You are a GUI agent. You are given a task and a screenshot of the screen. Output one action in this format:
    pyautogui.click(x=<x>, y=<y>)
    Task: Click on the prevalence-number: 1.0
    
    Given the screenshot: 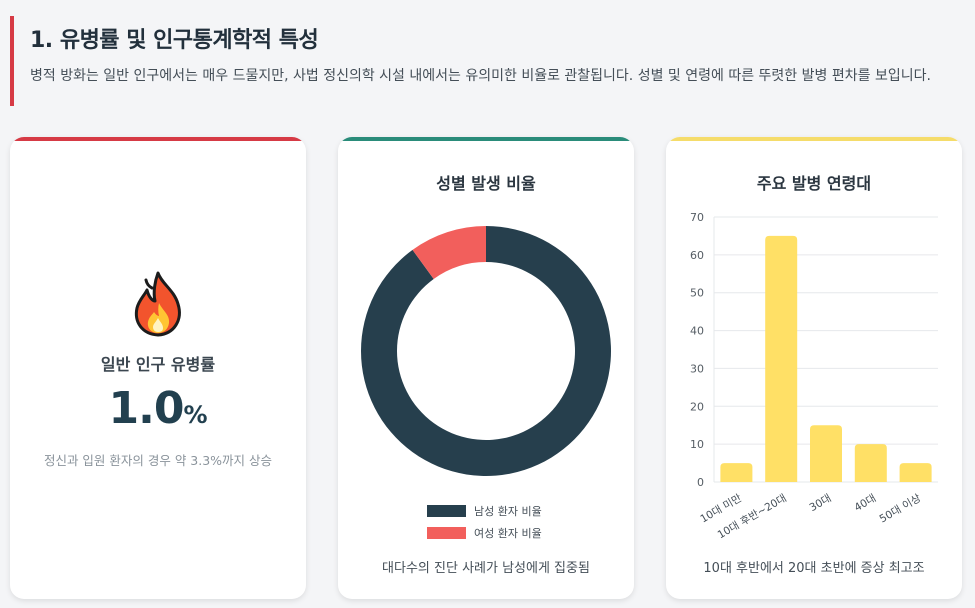 What is the action you would take?
    pyautogui.click(x=146, y=408)
    